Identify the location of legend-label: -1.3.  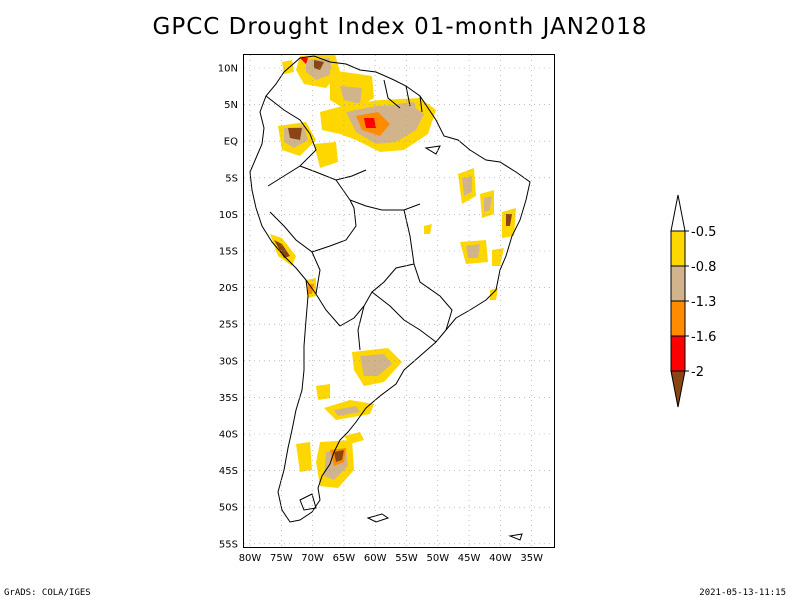
(703, 302).